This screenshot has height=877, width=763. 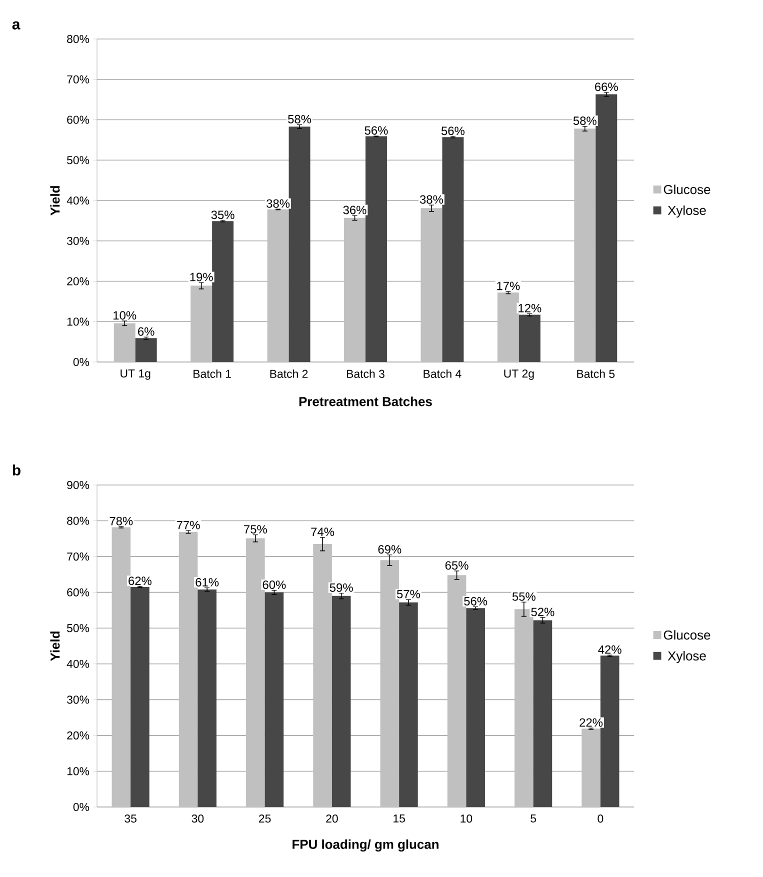 I want to click on x-tick-label: Batch 3, so click(x=365, y=374).